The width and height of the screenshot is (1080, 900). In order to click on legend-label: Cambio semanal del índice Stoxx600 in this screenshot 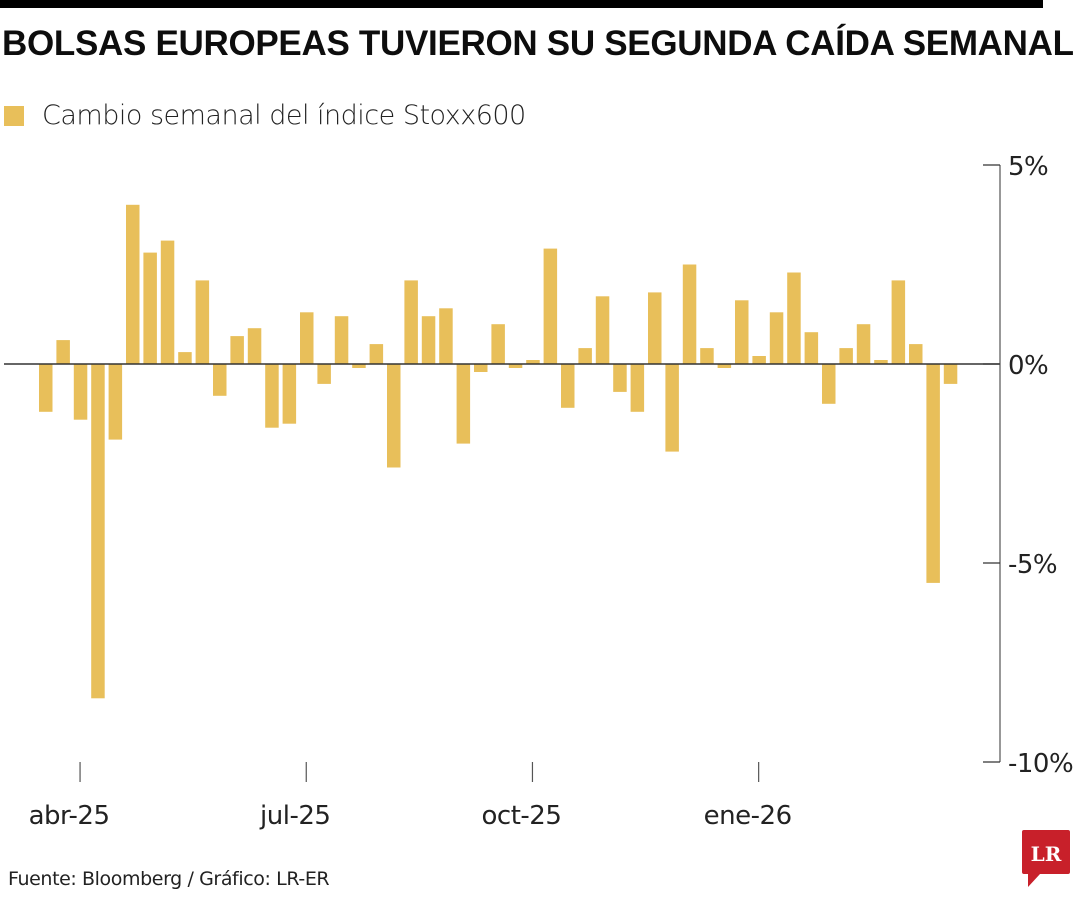, I will do `click(284, 115)`.